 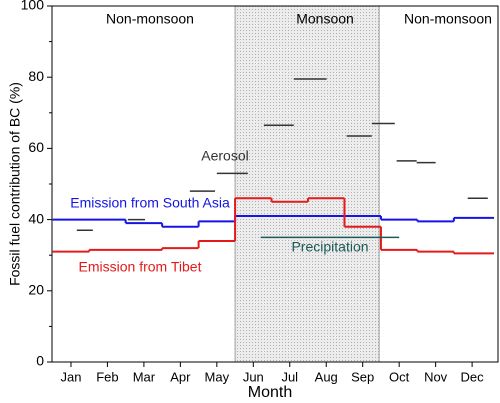 What do you see at coordinates (70, 376) in the screenshot?
I see `x-tick-label: Jan` at bounding box center [70, 376].